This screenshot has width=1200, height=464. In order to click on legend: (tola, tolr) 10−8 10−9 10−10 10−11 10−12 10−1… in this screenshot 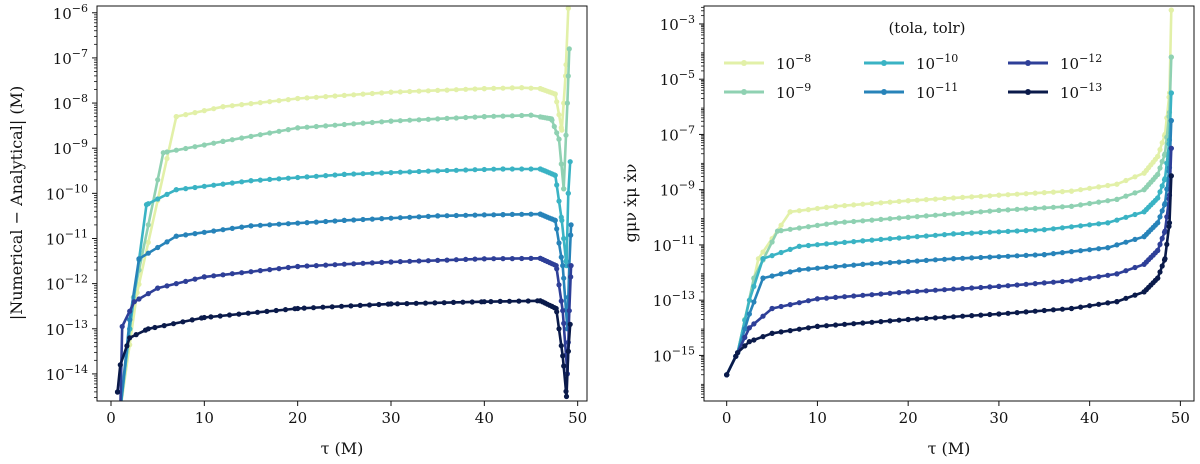, I will do `click(913, 60)`.